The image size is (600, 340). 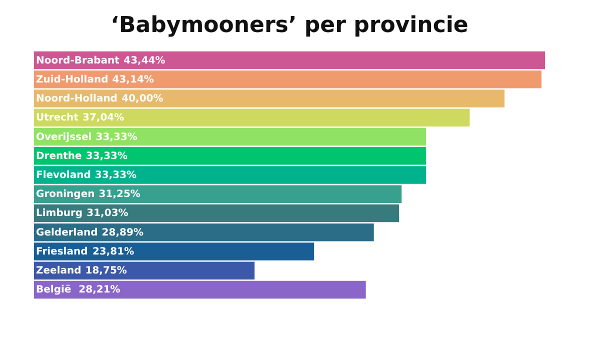 What do you see at coordinates (65, 194) in the screenshot?
I see `y-tick-label: Groningen` at bounding box center [65, 194].